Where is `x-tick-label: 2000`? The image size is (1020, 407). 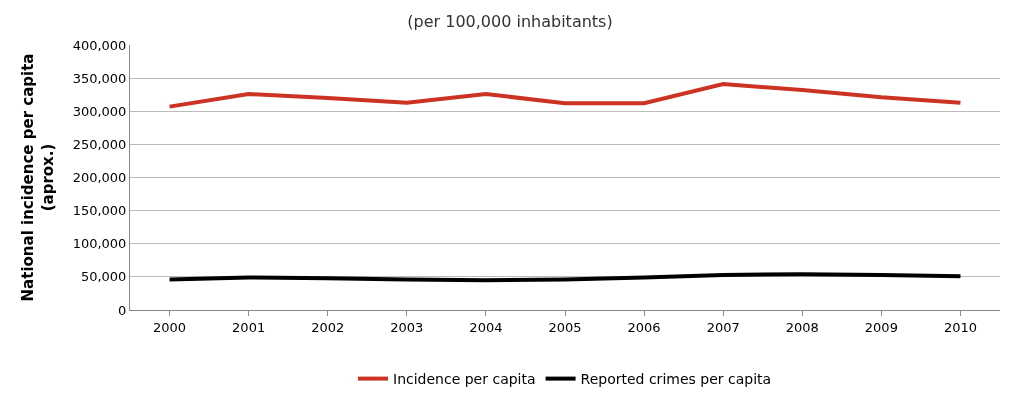 x-tick-label: 2000 is located at coordinates (170, 327).